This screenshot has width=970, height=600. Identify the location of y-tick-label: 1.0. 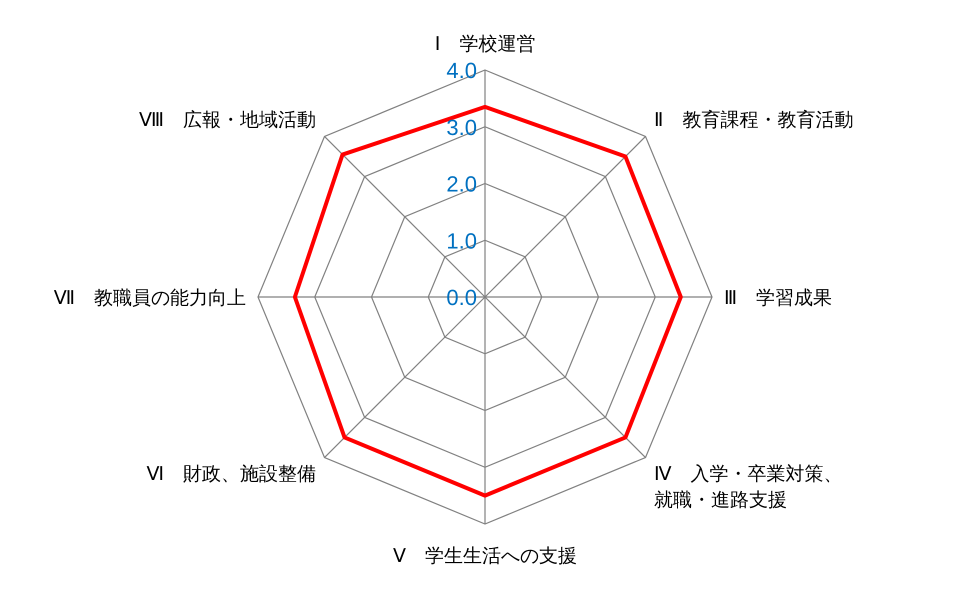
(461, 241).